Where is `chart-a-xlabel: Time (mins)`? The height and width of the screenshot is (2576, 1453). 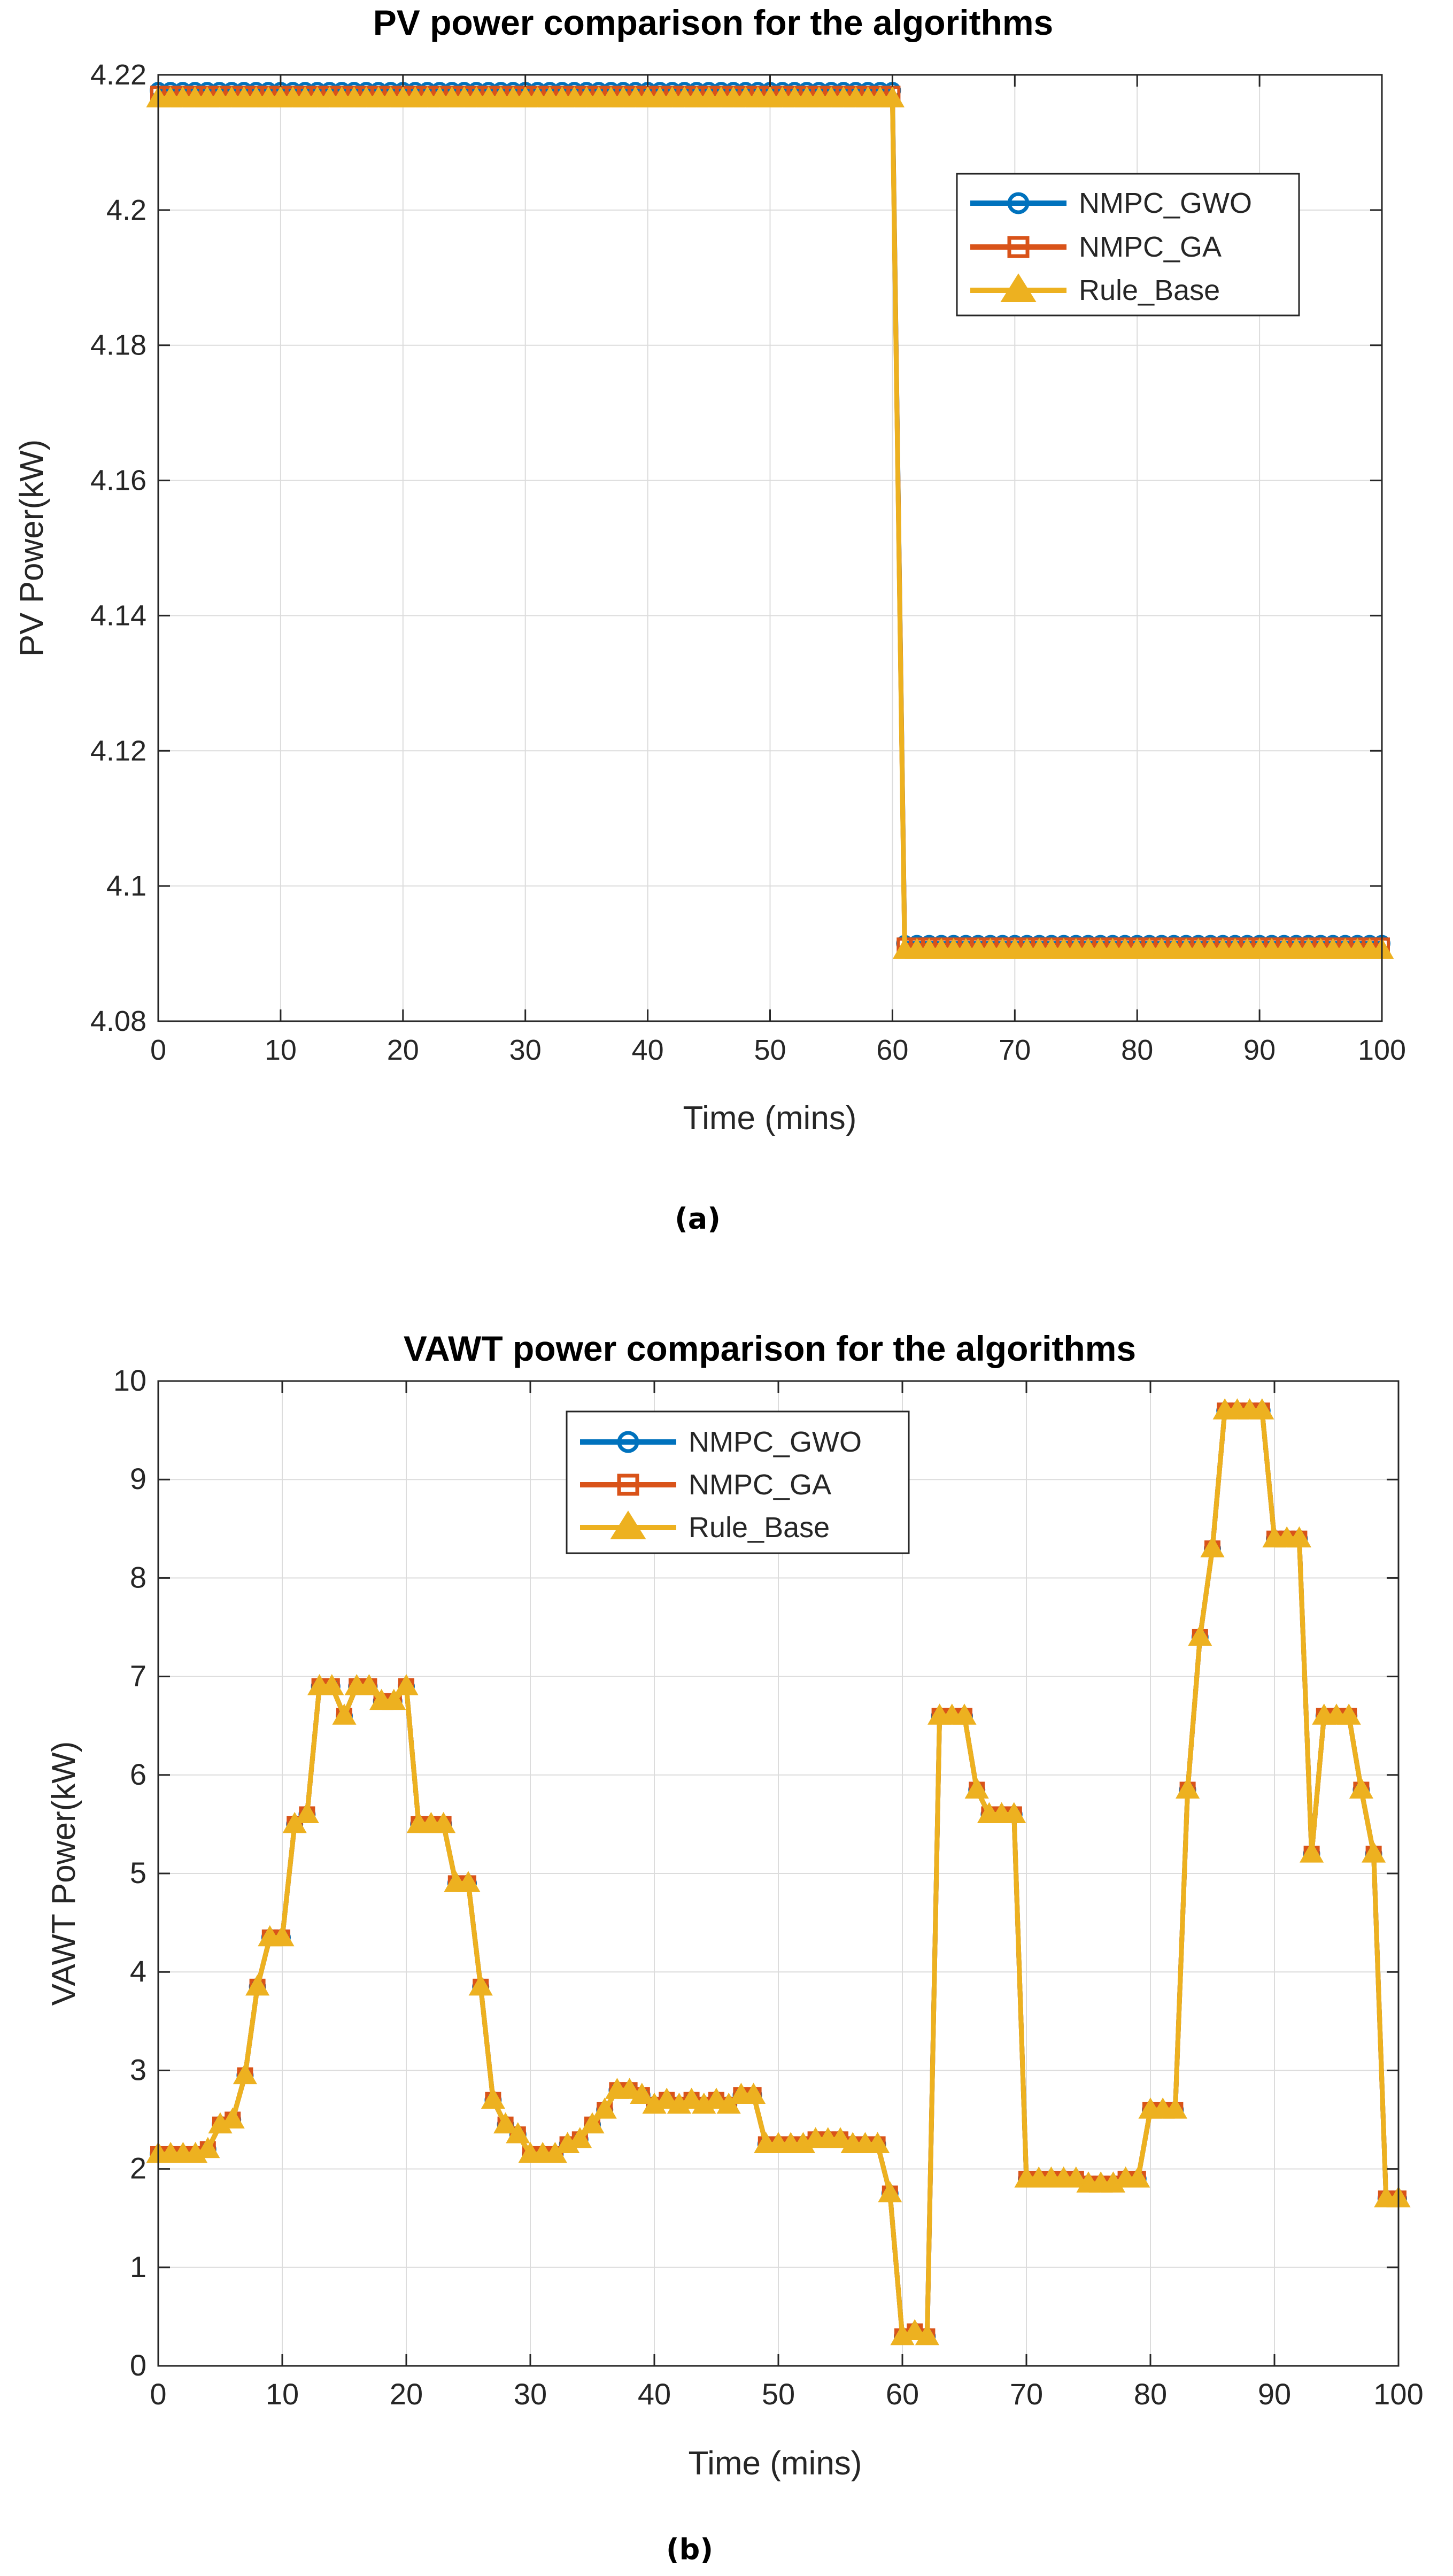
chart-a-xlabel: Time (mins) is located at coordinates (770, 1118).